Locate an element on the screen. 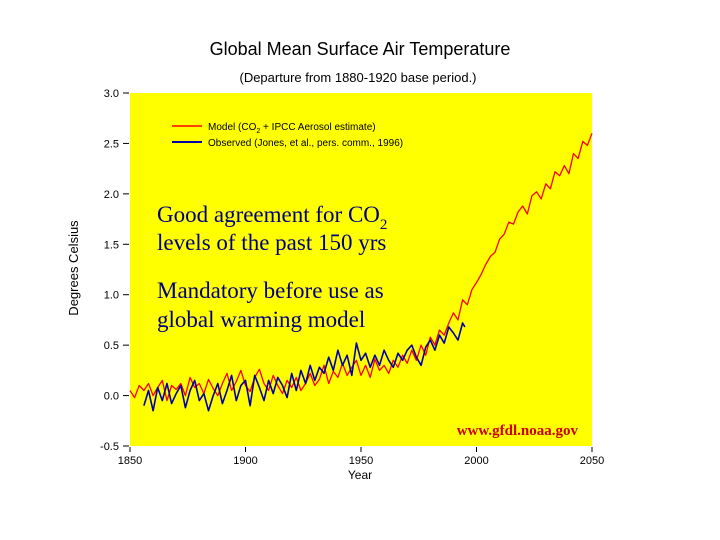 The height and width of the screenshot is (540, 720). annotation-agreement-line1: Good agreement for CO2 is located at coordinates (272, 217).